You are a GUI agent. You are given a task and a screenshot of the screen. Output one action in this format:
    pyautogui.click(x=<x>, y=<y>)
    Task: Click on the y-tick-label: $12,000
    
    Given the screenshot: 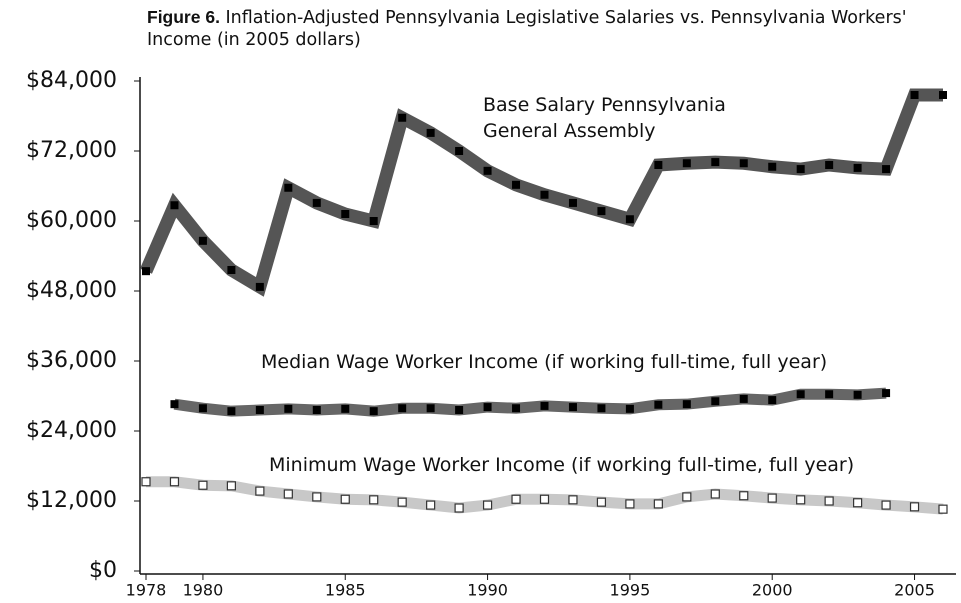 What is the action you would take?
    pyautogui.click(x=71, y=500)
    